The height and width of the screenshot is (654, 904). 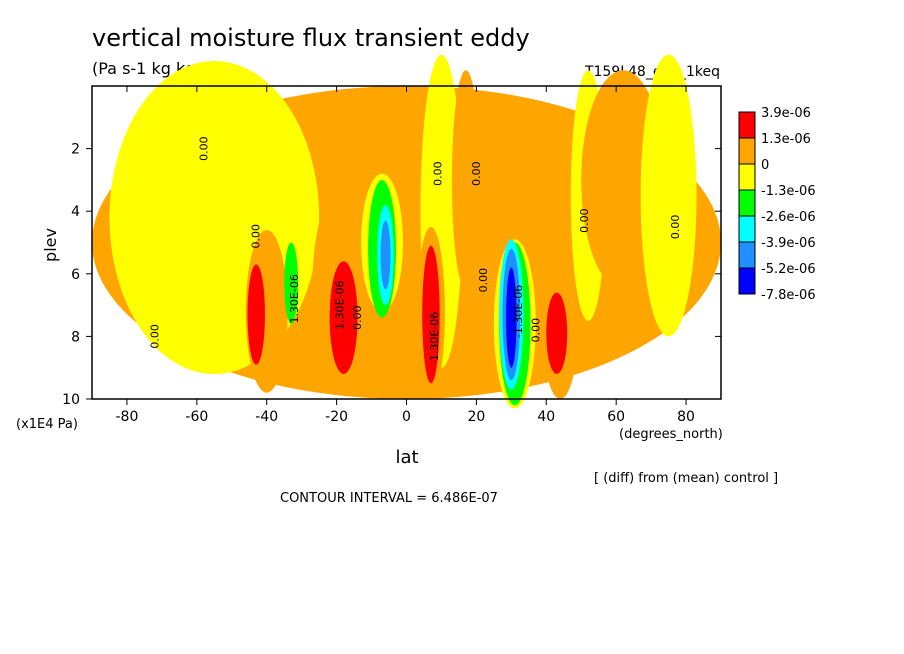 I want to click on colorbar-label: 0, so click(x=765, y=165).